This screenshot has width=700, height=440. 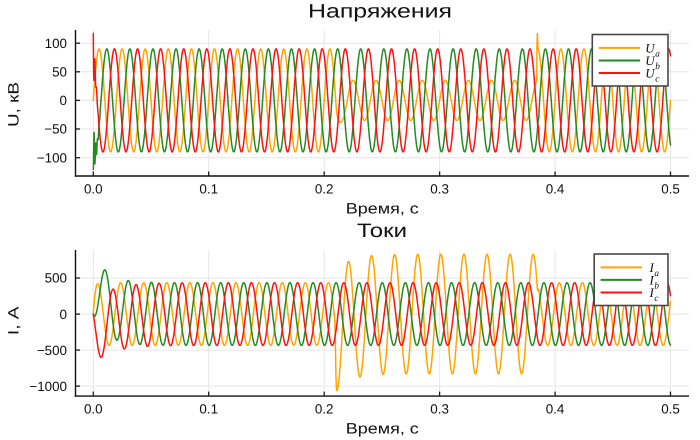 I want to click on svg-text: Ia, so click(x=654, y=269).